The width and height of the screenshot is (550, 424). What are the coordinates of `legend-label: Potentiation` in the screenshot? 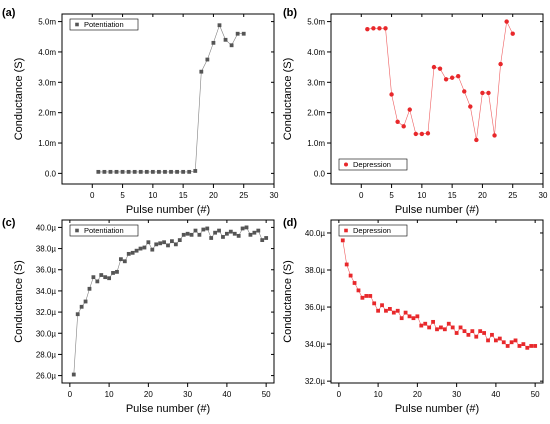 It's located at (104, 24).